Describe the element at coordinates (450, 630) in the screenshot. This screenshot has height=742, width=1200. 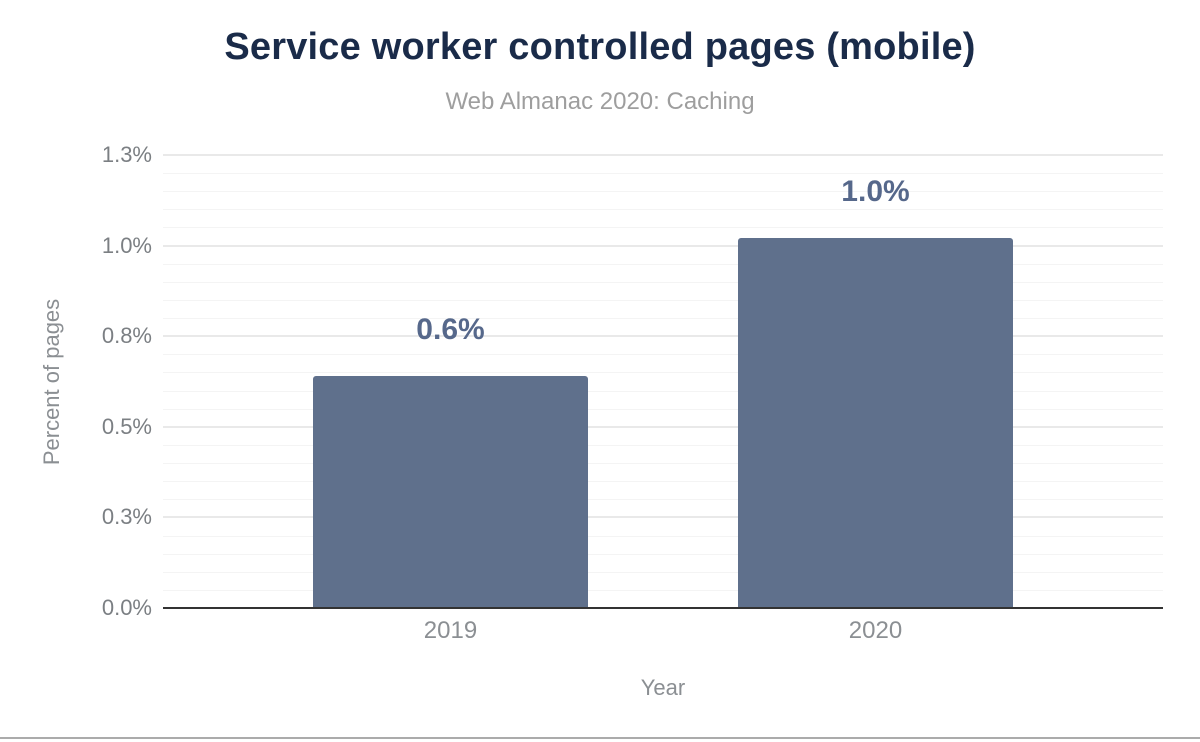
I see `x-tick-label: 2019` at that location.